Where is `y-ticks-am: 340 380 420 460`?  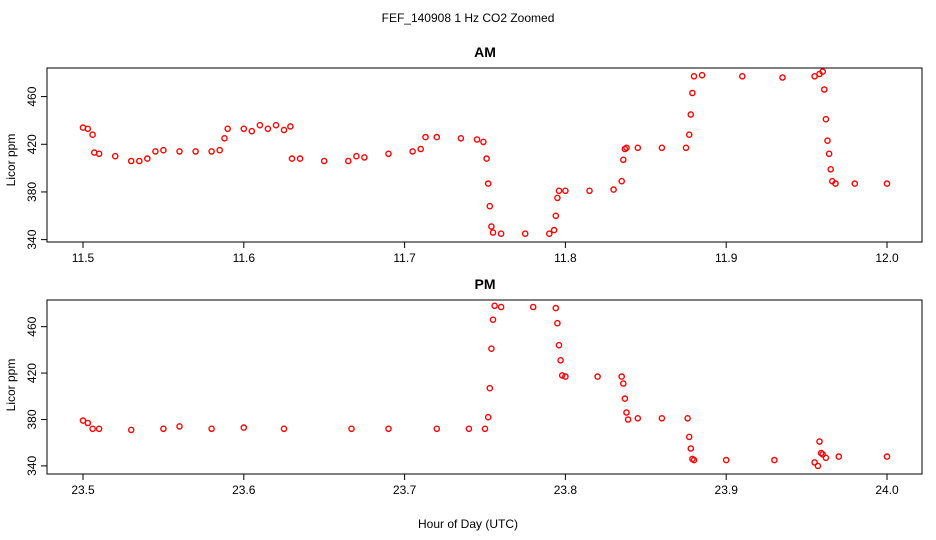
y-ticks-am: 340 380 420 460 is located at coordinates (36, 168).